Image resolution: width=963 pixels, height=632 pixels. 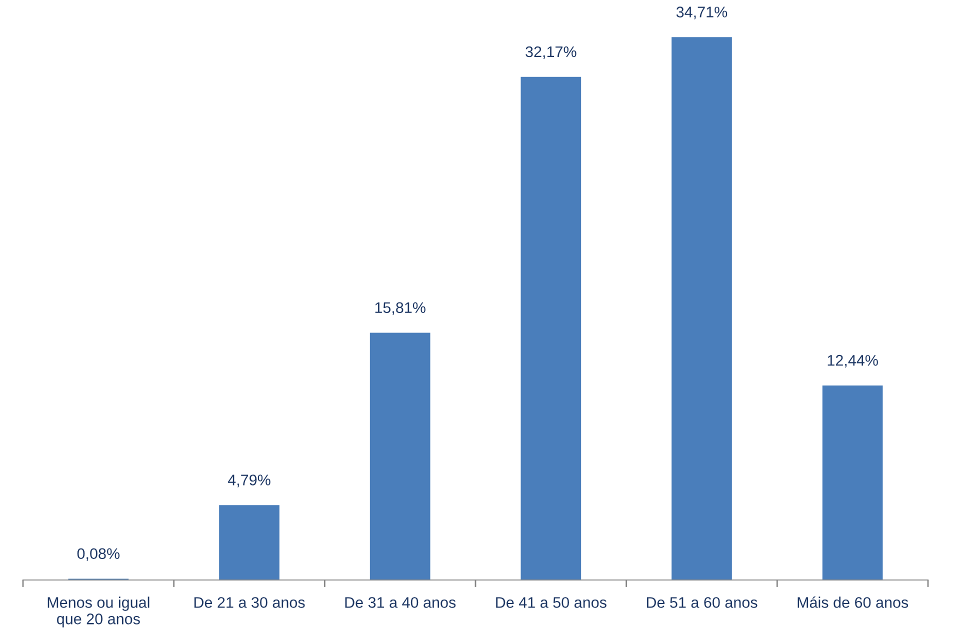 I want to click on x-tick-label: Menos ou igual que 20 anos, so click(x=99, y=612).